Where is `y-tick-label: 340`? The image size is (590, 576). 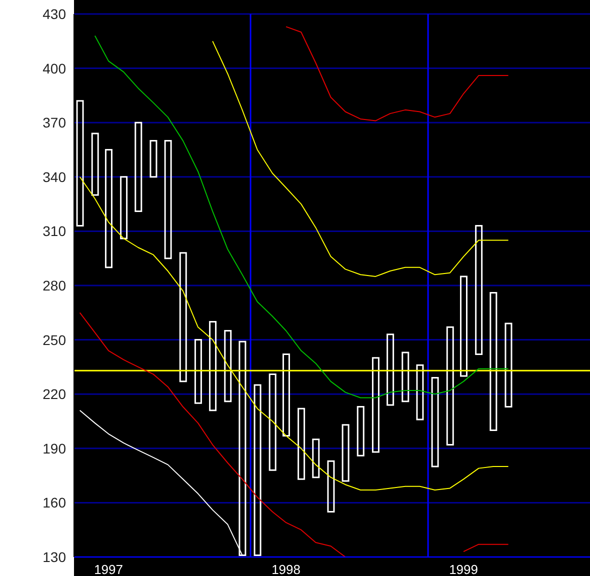
y-tick-label: 340 is located at coordinates (54, 176).